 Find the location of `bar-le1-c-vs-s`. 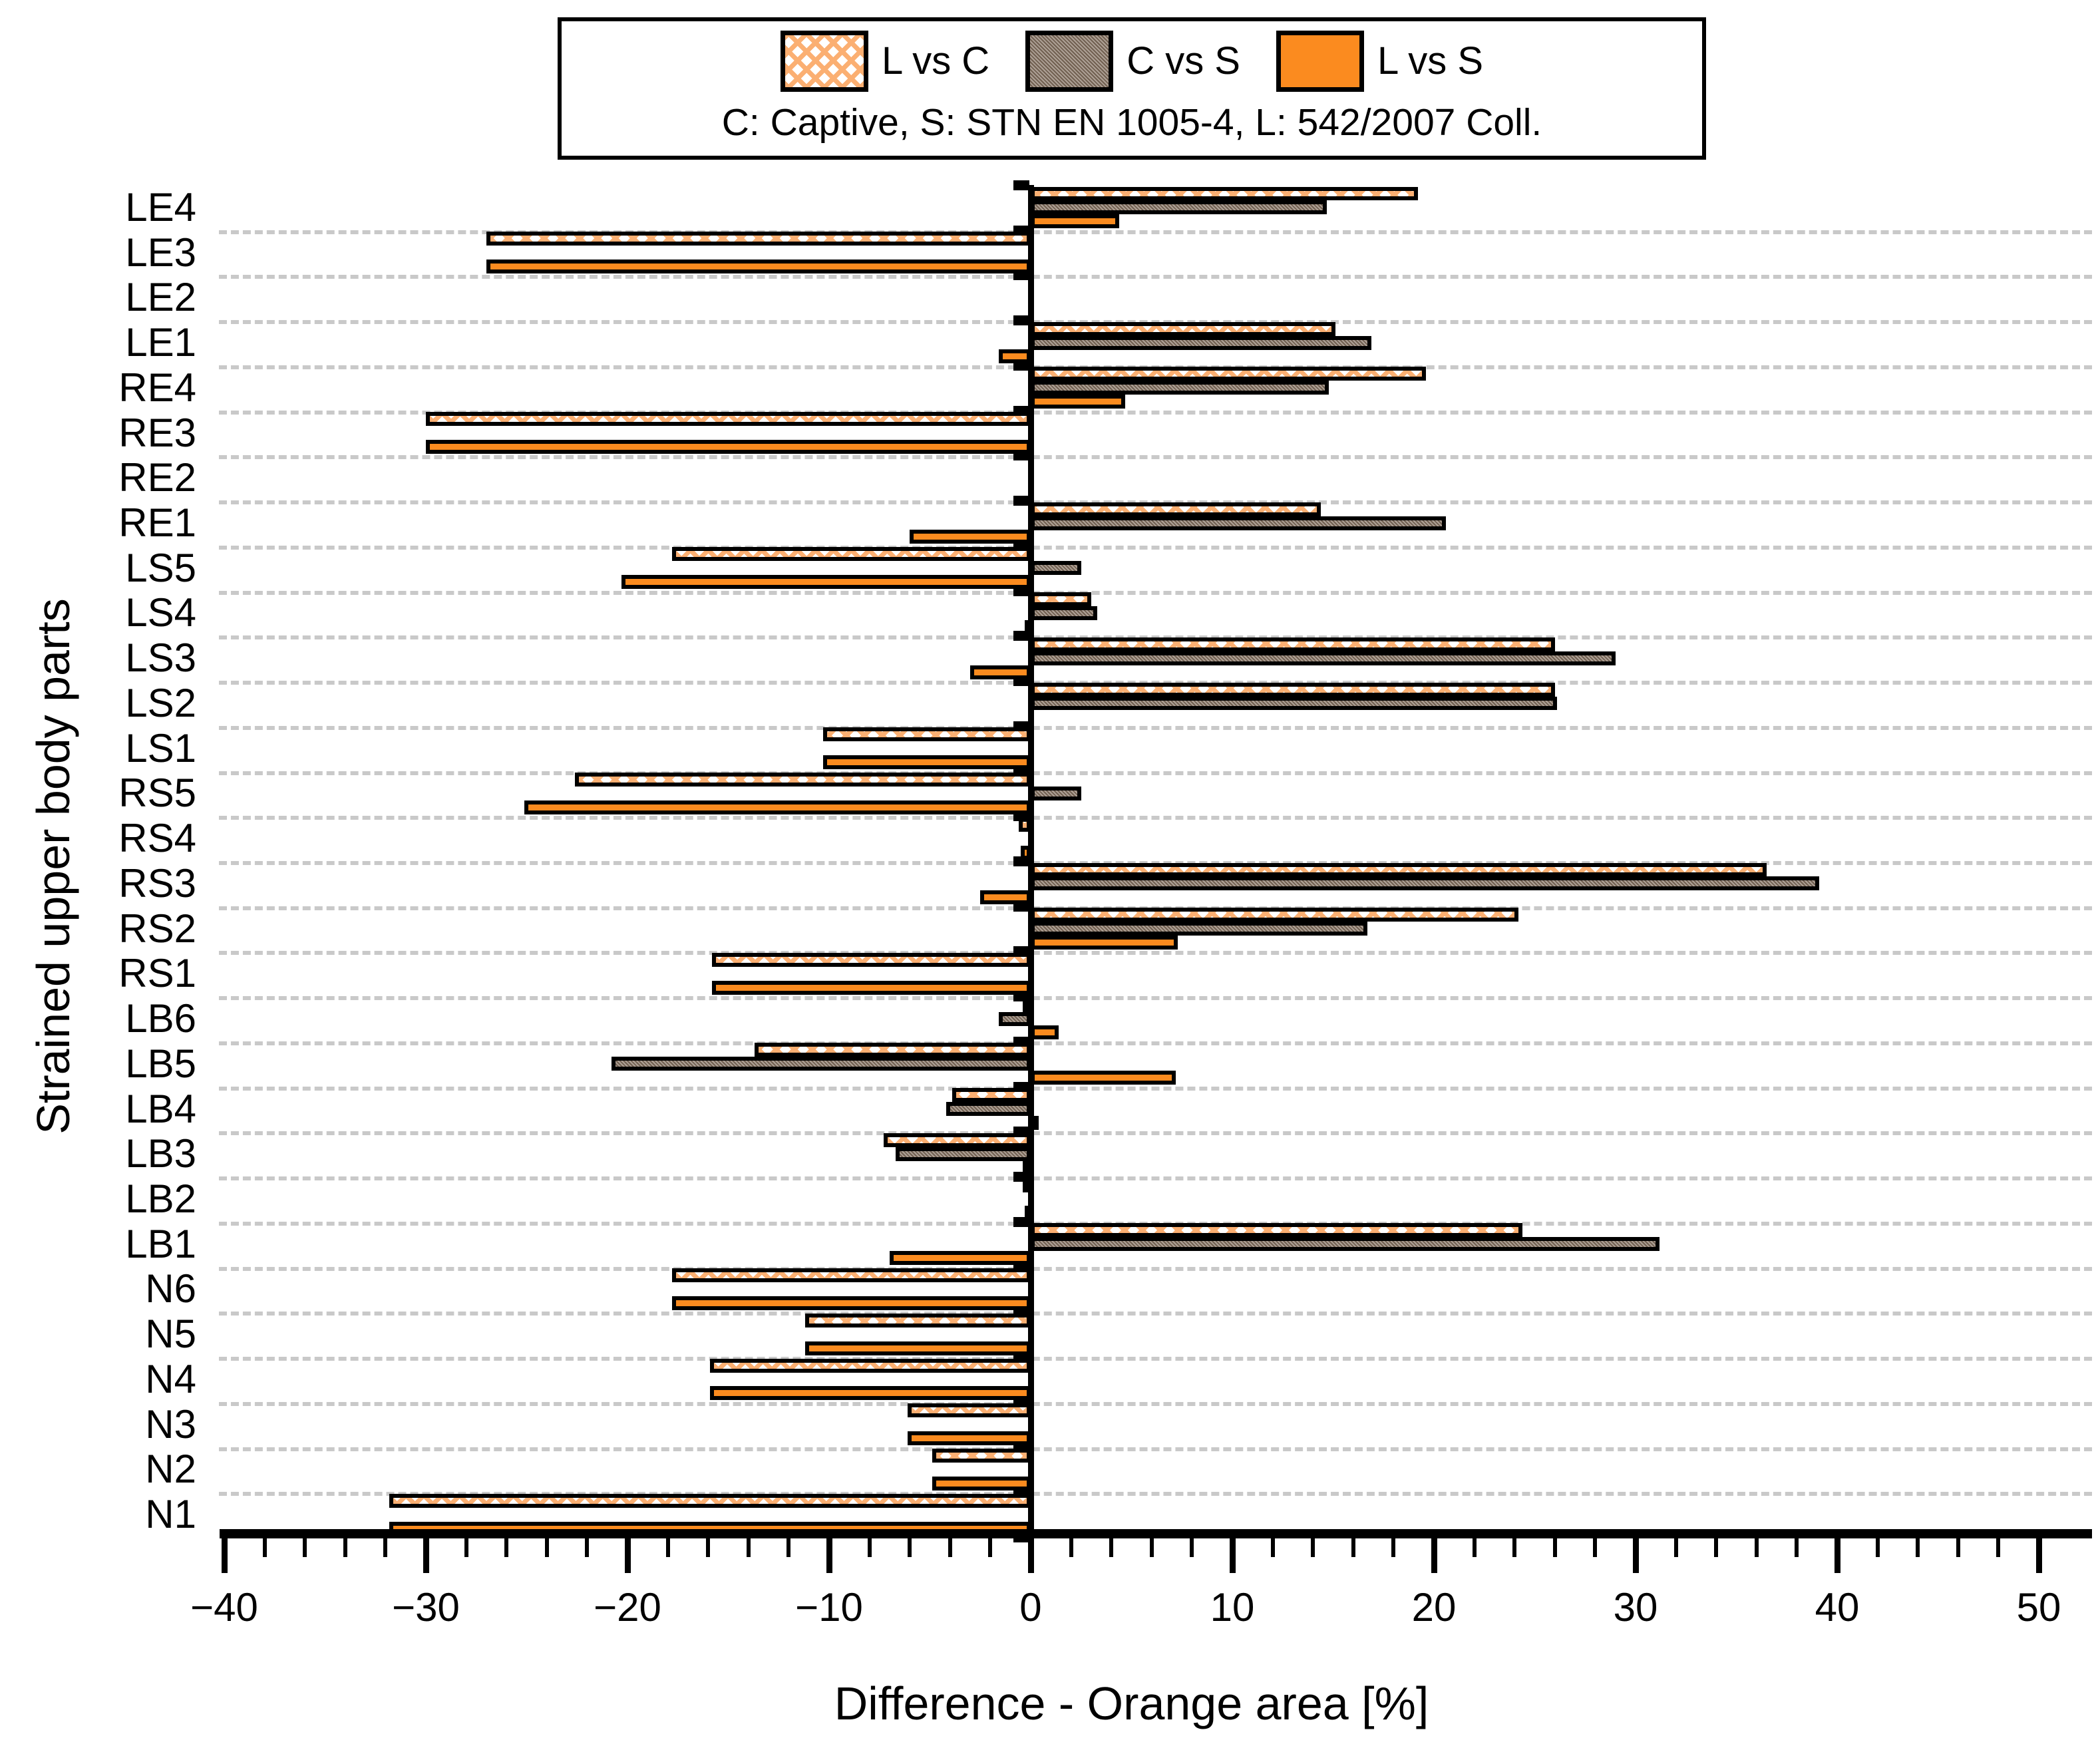

bar-le1-c-vs-s is located at coordinates (1201, 342).